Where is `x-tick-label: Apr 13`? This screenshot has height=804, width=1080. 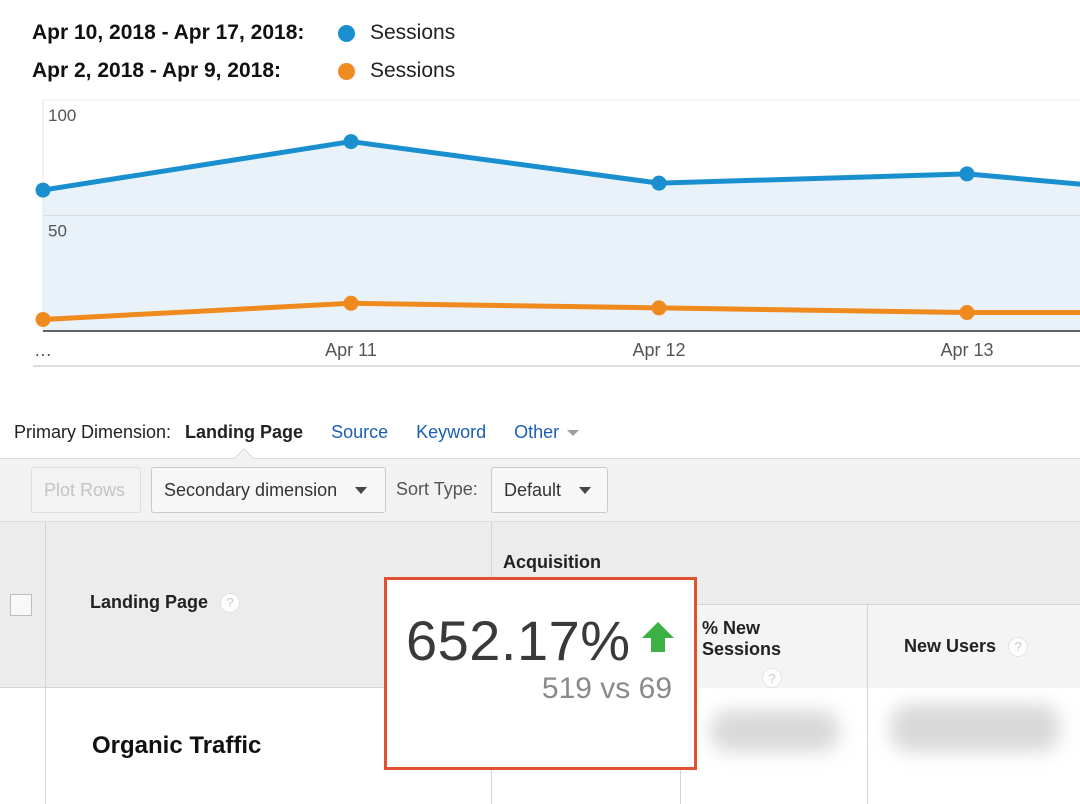 x-tick-label: Apr 13 is located at coordinates (966, 350).